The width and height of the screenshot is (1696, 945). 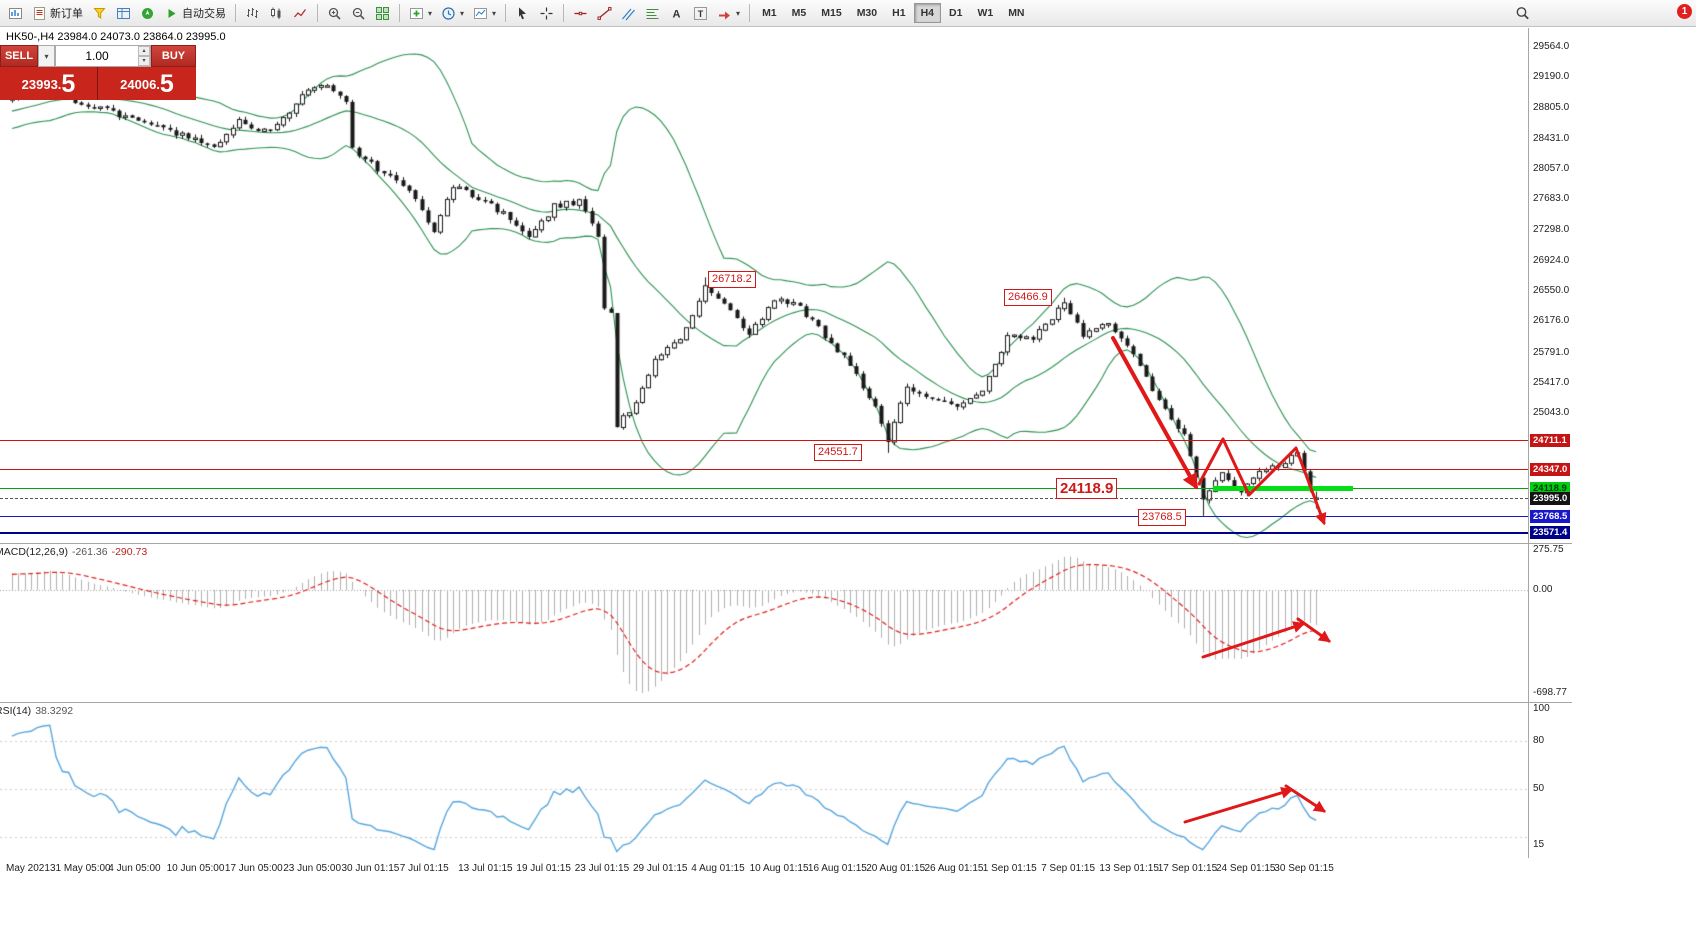 What do you see at coordinates (1528, 443) in the screenshot?
I see `price-axis-border` at bounding box center [1528, 443].